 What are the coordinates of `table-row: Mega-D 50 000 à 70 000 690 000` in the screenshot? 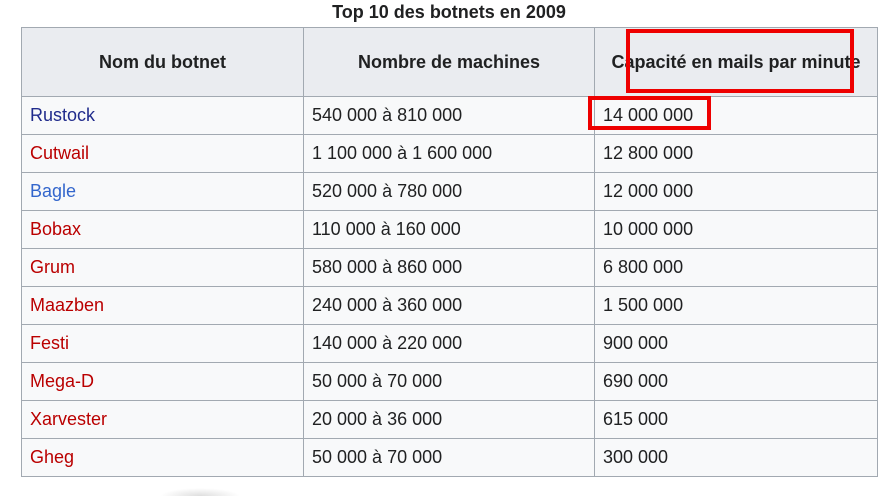 It's located at (449, 381).